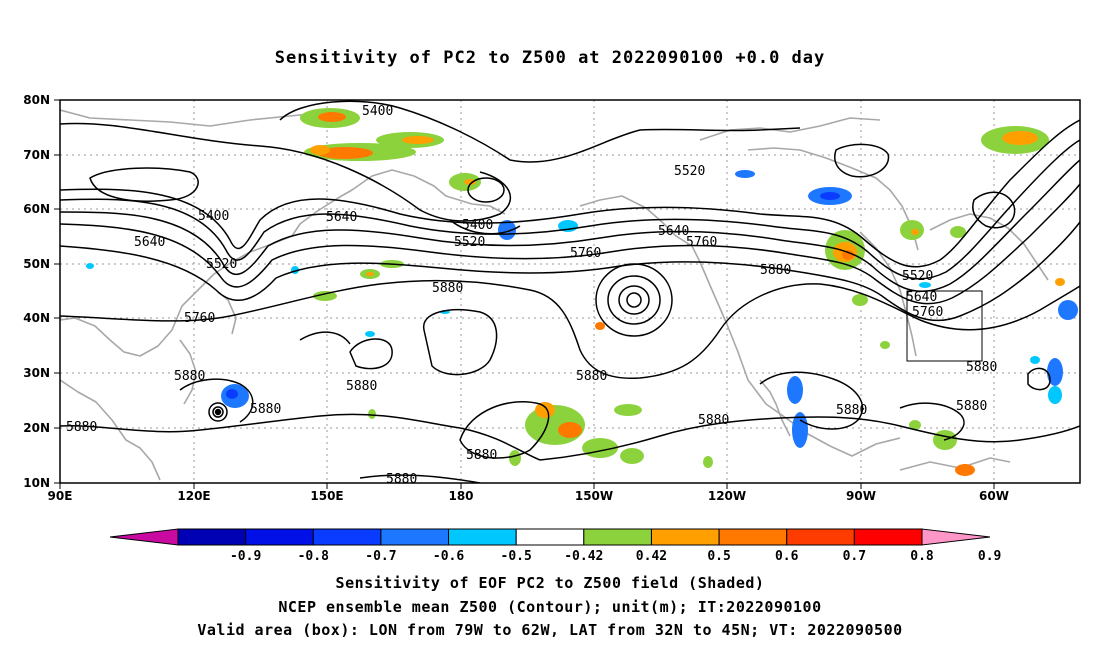 The image size is (1100, 650). I want to click on colorbar-arrow-left, so click(144, 537).